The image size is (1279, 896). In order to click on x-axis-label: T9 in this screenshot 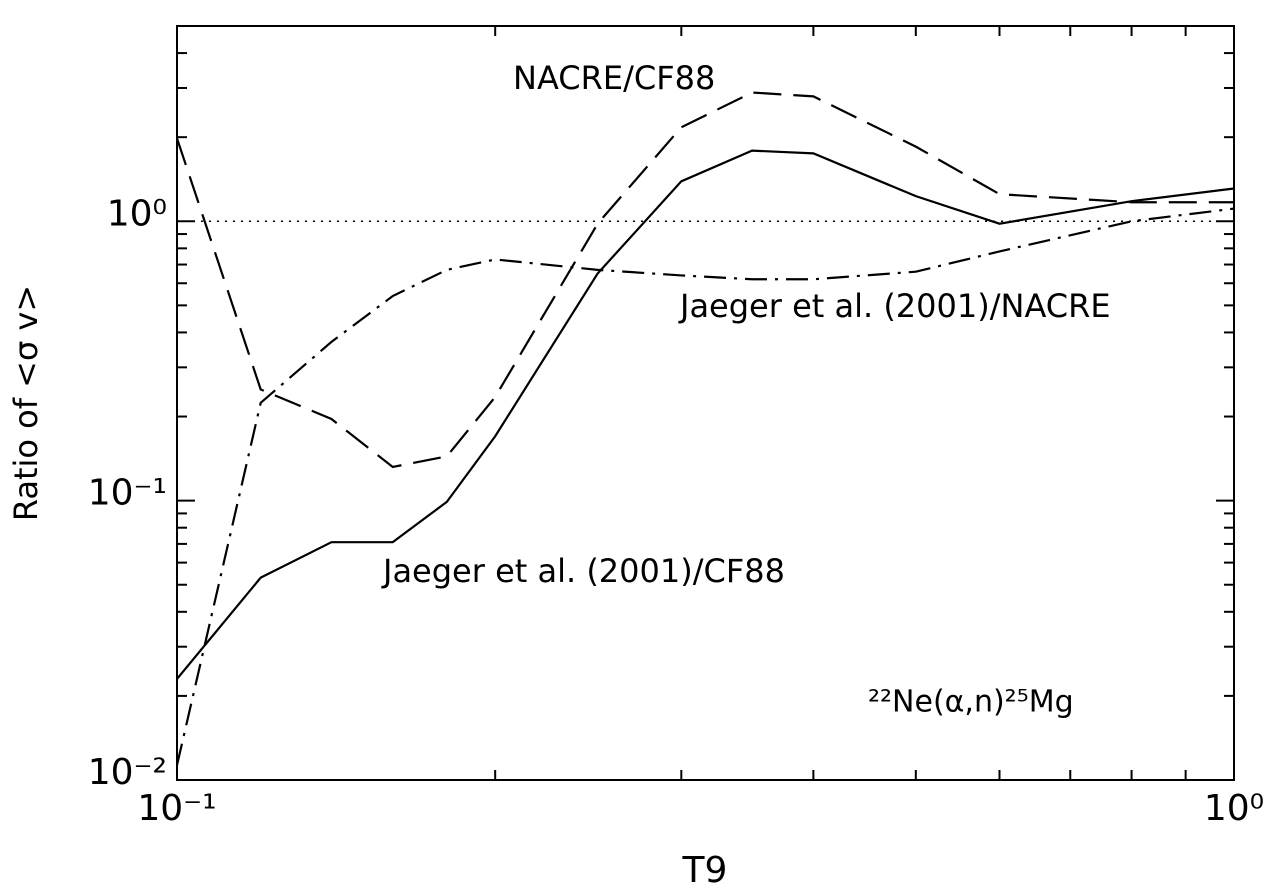, I will do `click(705, 870)`.